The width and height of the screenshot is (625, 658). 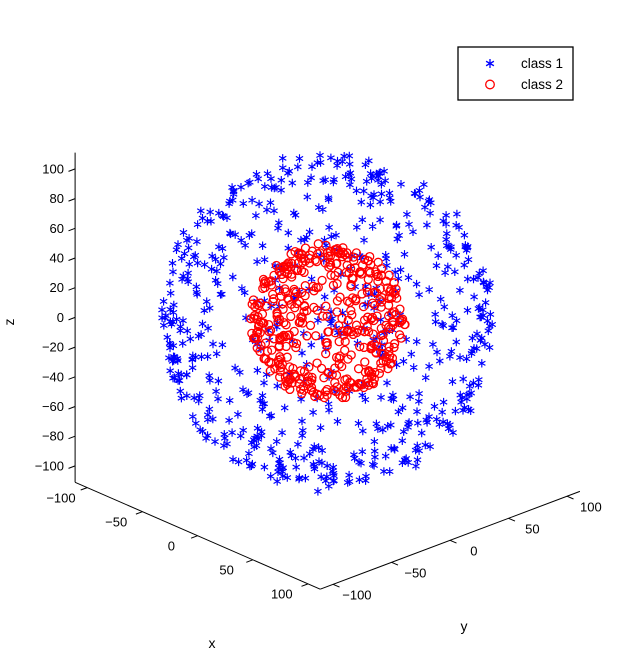 What do you see at coordinates (53, 347) in the screenshot?
I see `svg-text: −20` at bounding box center [53, 347].